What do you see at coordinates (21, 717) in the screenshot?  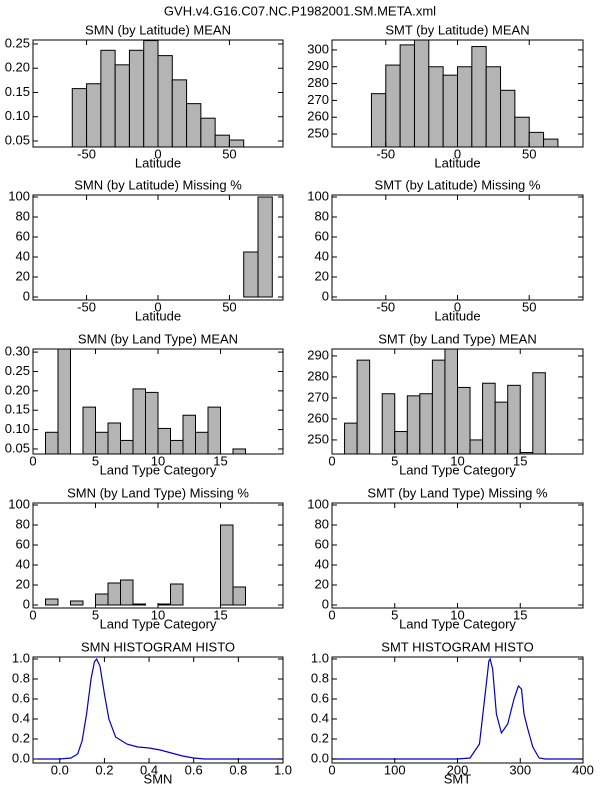 I see `y-tick-label: 0.4` at bounding box center [21, 717].